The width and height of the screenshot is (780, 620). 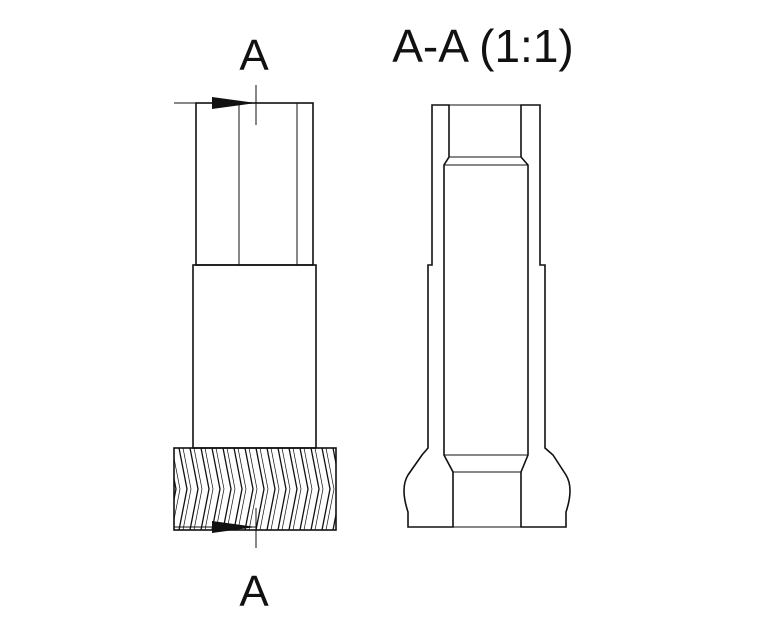 What do you see at coordinates (215, 105) in the screenshot?
I see `section-arrow-top` at bounding box center [215, 105].